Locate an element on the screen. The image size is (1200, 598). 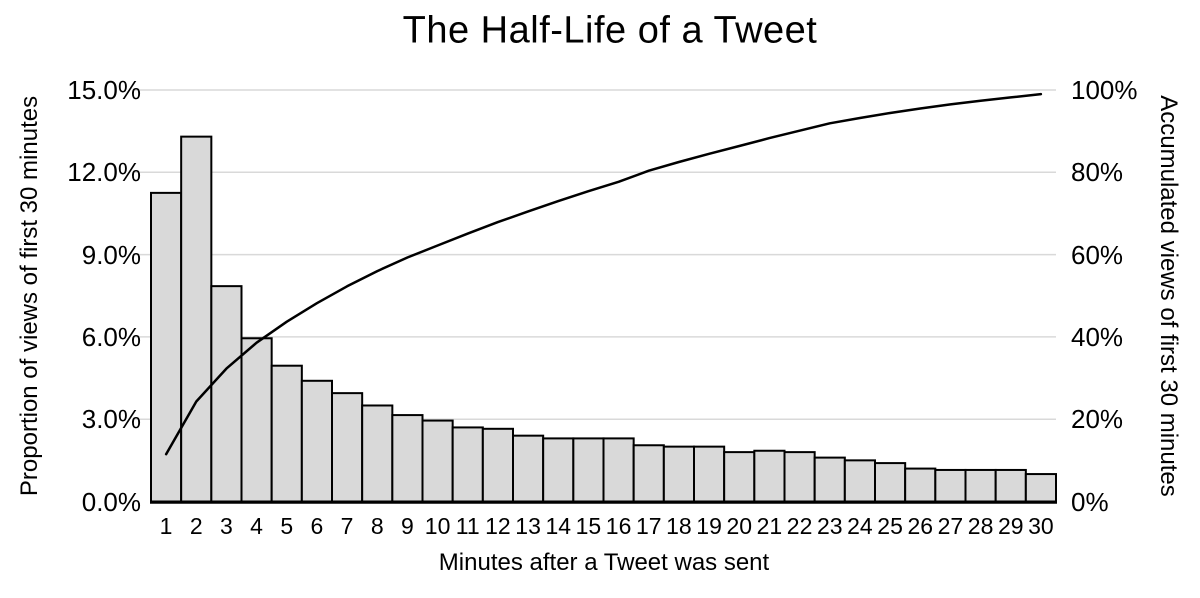
x-tick-30: 30 is located at coordinates (1041, 526).